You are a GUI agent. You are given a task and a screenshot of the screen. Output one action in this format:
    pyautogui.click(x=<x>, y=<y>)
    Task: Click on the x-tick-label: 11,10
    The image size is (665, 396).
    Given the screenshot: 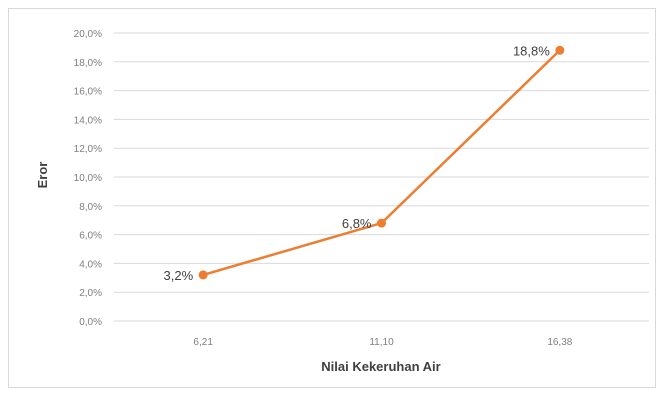 What is the action you would take?
    pyautogui.click(x=381, y=342)
    